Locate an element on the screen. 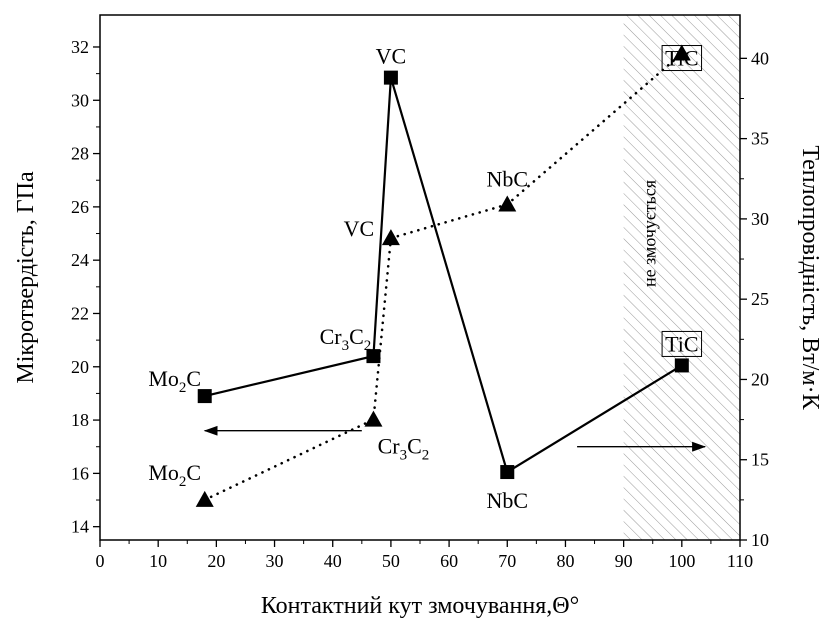 This screenshot has width=825, height=624. shaded-region-label: не змочується is located at coordinates (650, 233).